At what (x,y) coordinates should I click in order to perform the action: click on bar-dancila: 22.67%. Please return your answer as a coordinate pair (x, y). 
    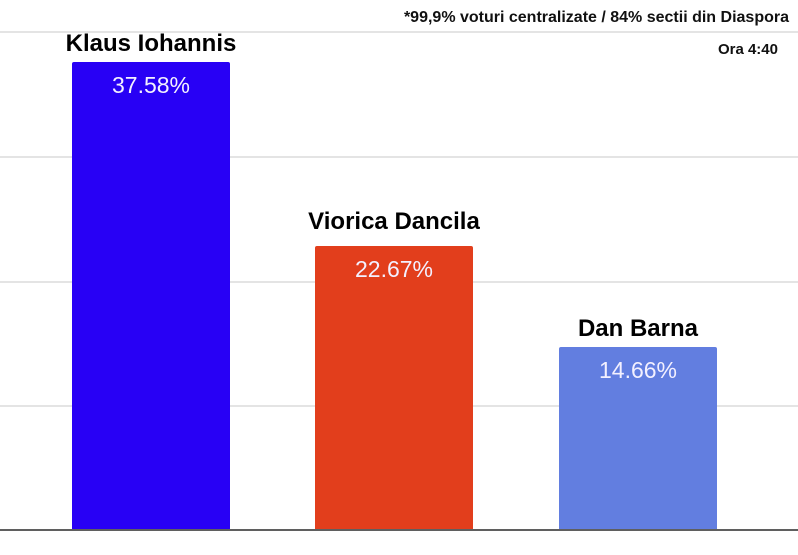
    Looking at the image, I should click on (394, 388).